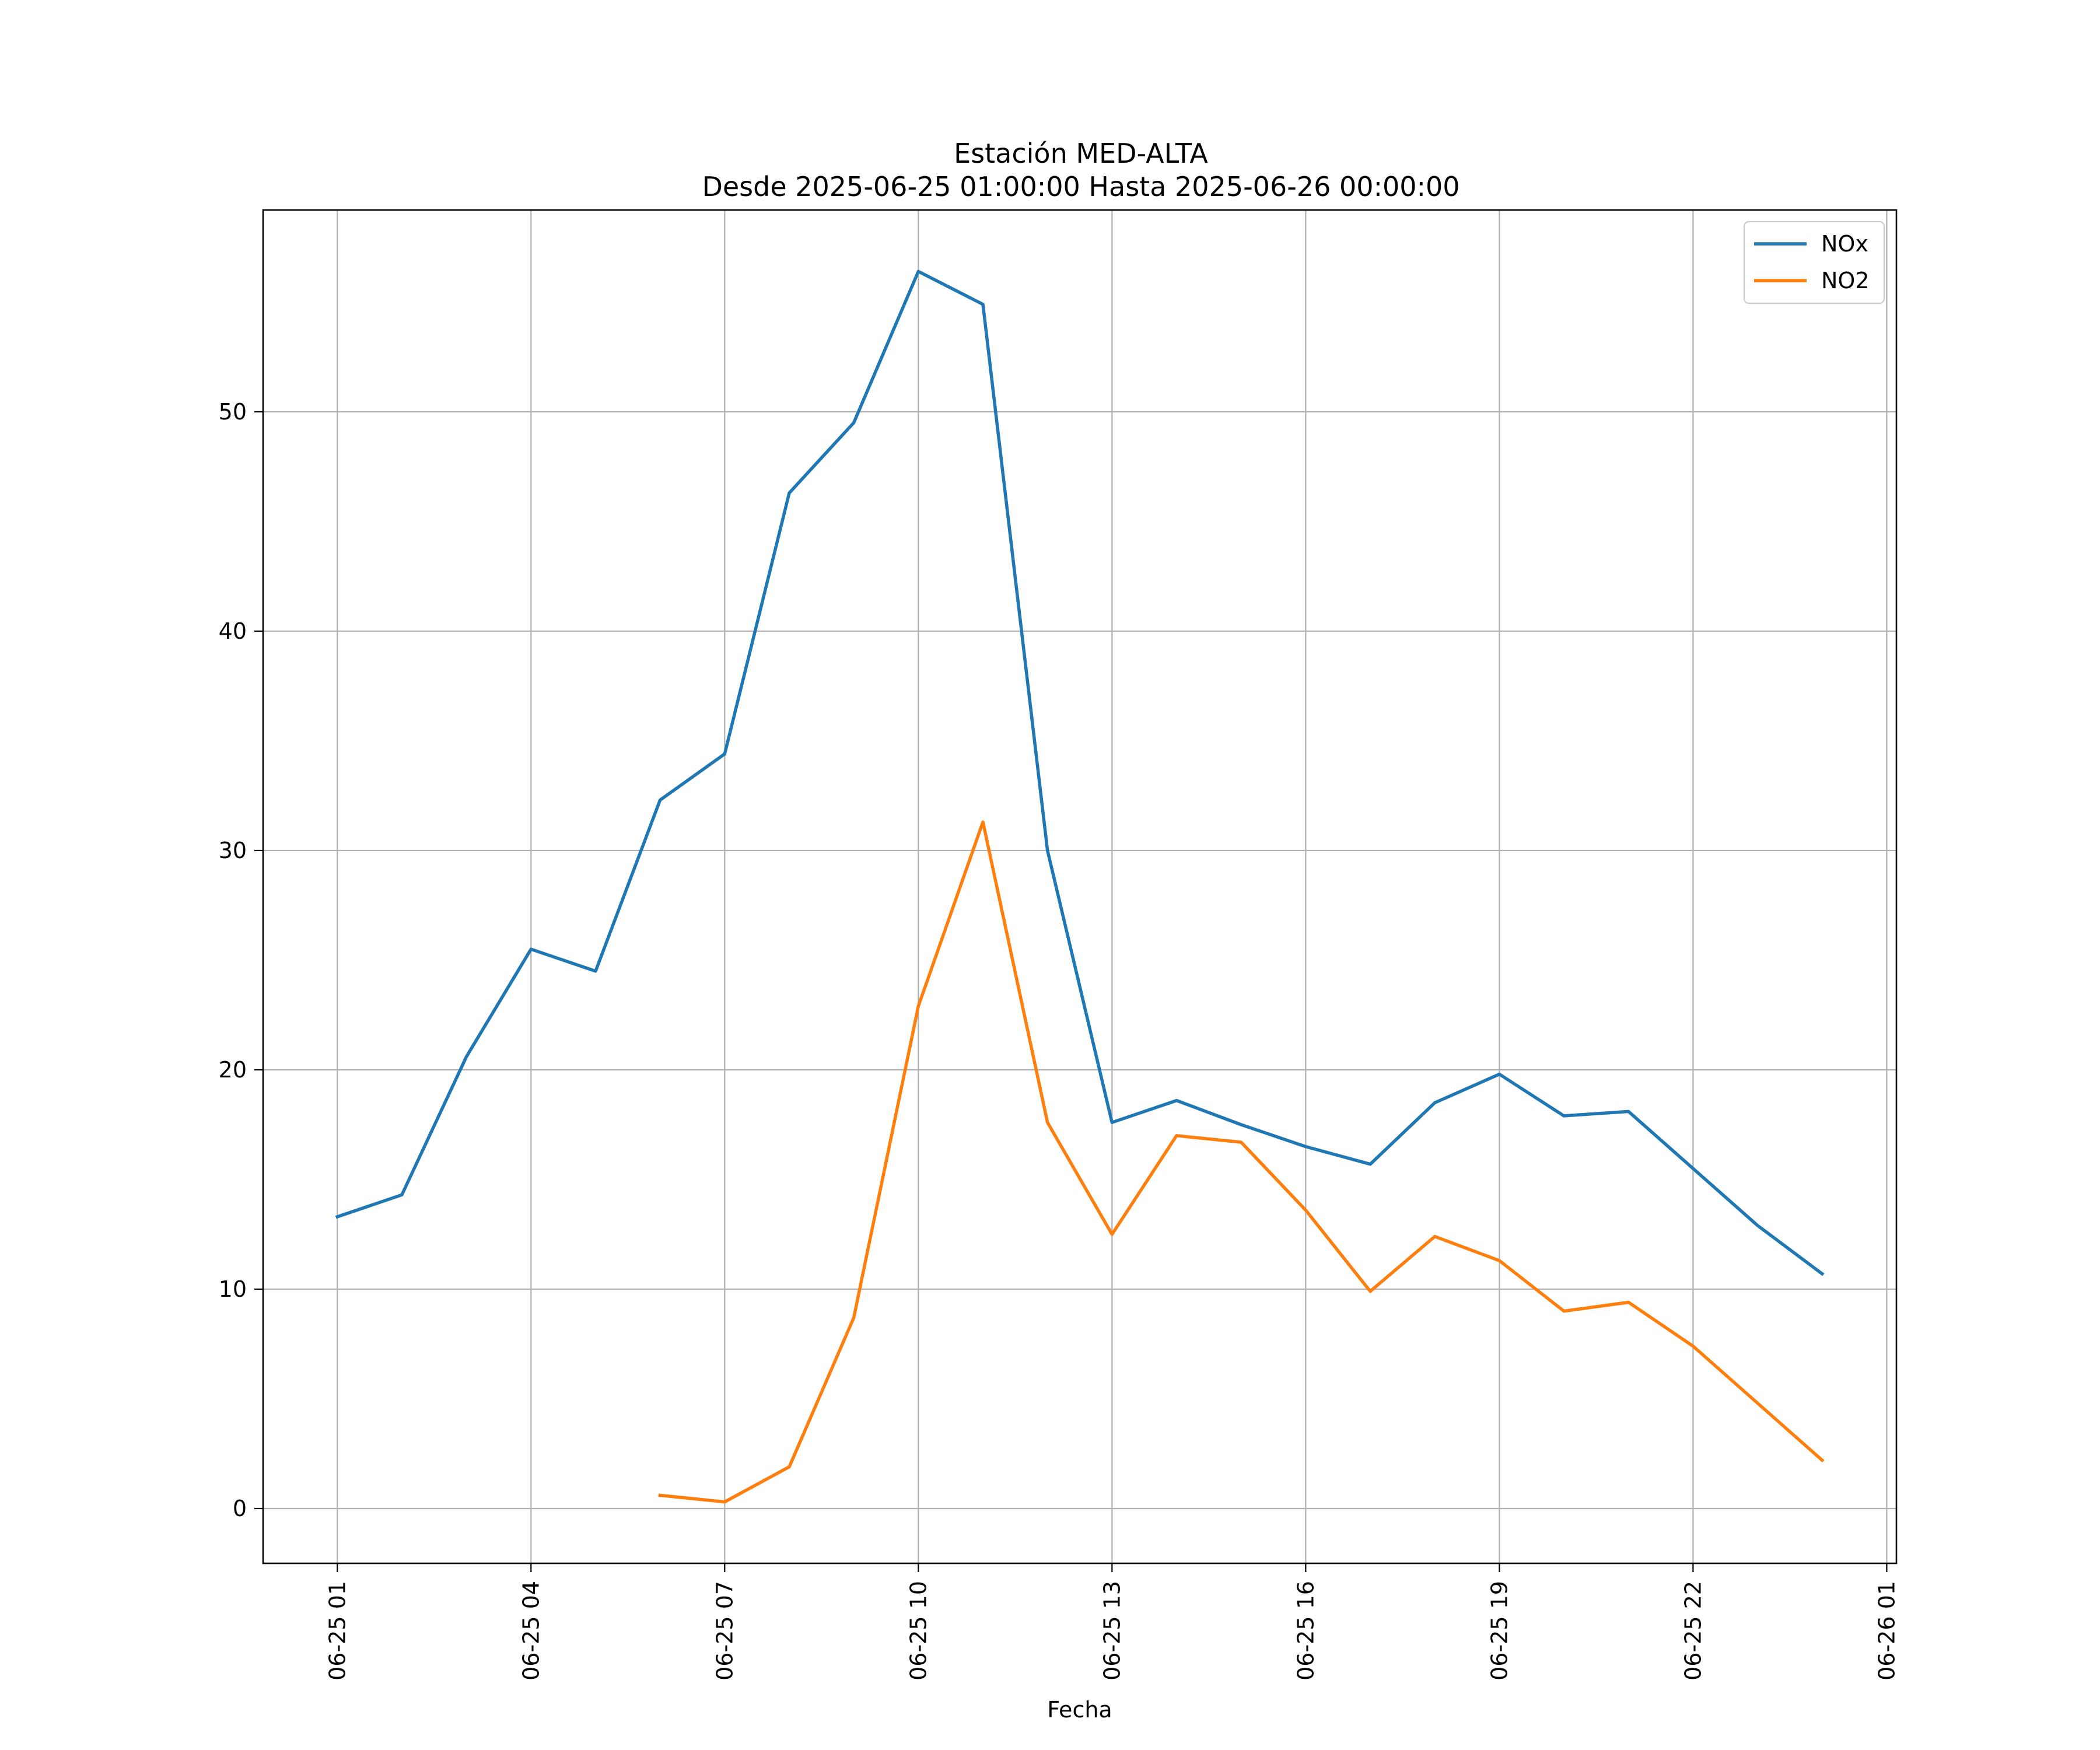 The width and height of the screenshot is (2100, 1750). I want to click on y-tick-label: 0, so click(240, 1508).